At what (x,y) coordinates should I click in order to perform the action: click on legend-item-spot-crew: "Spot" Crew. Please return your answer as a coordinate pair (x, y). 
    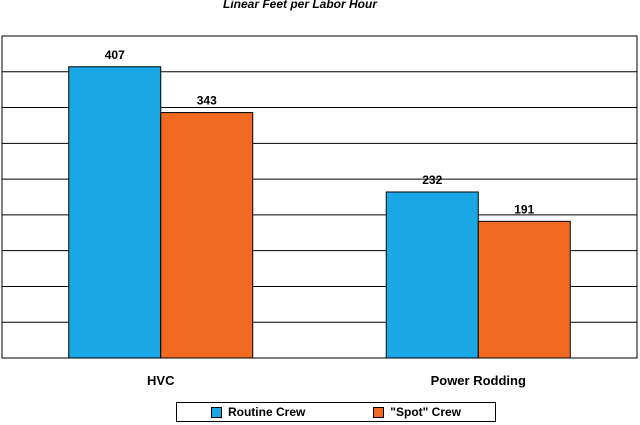
    Looking at the image, I should click on (417, 412).